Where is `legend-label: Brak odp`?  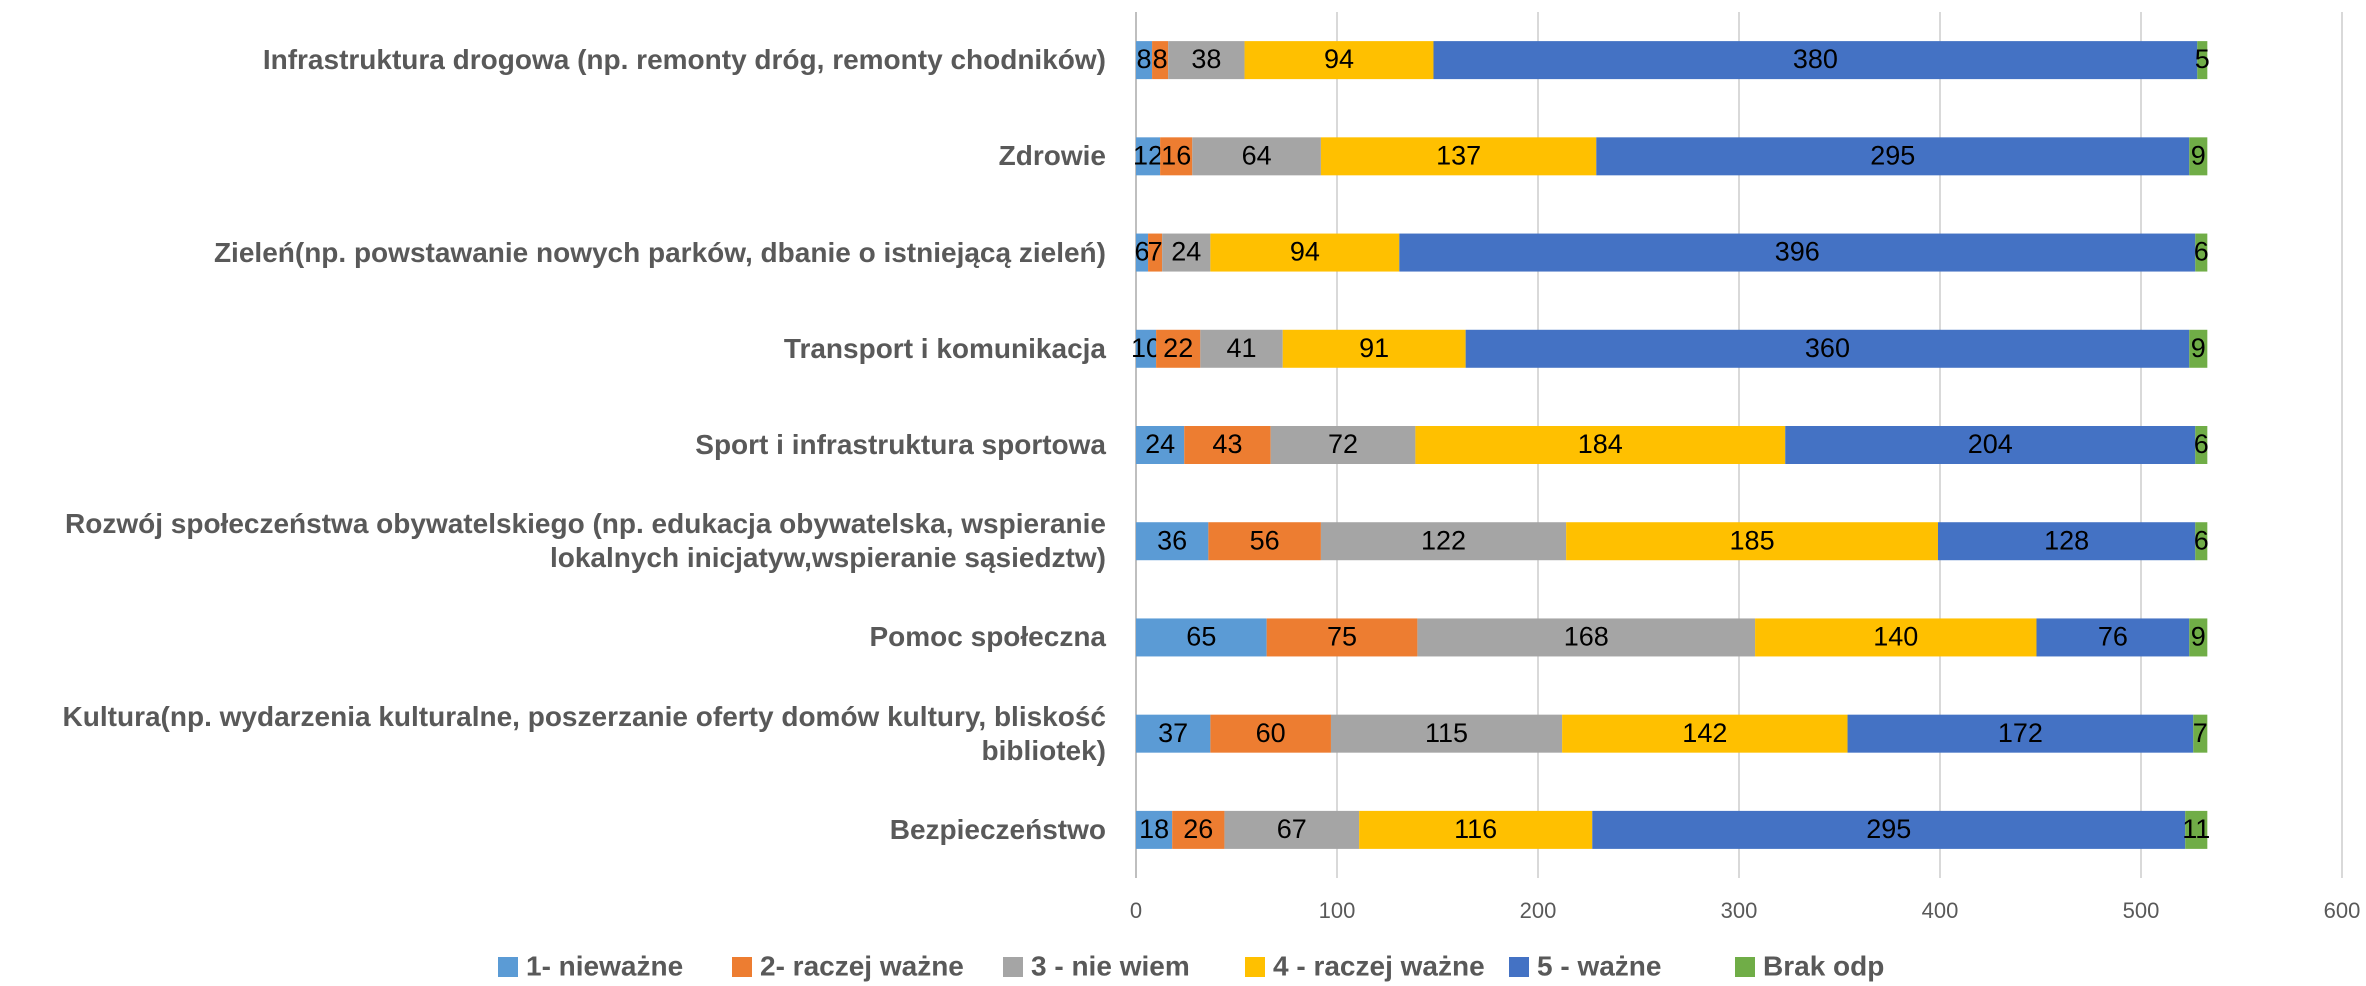
legend-label: Brak odp is located at coordinates (1823, 965).